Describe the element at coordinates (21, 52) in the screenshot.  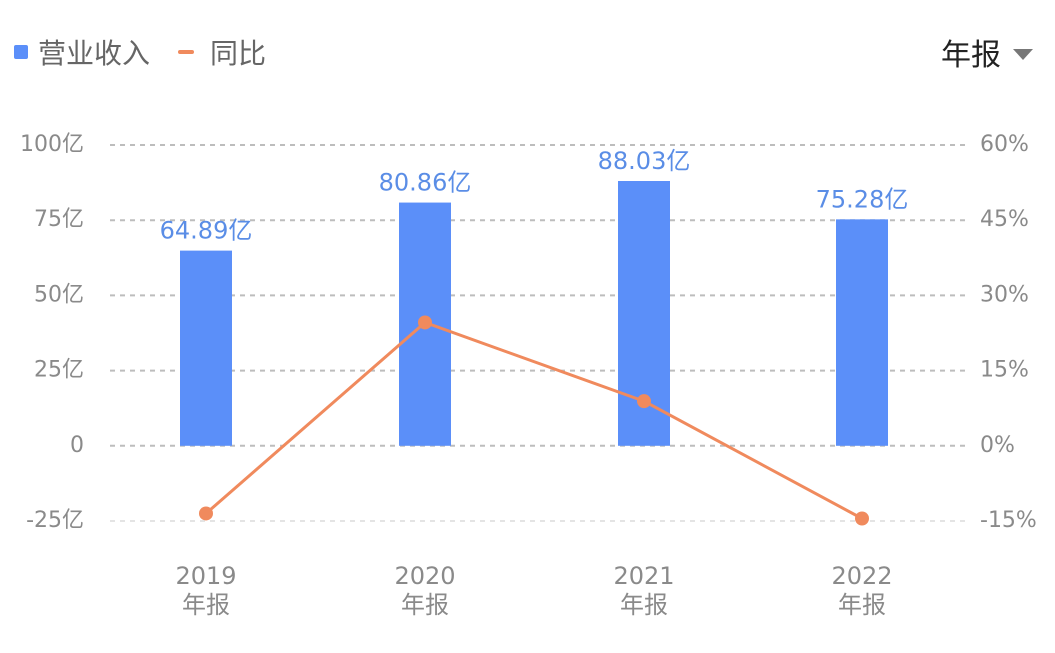
I see `legend-swatch-revenue` at that location.